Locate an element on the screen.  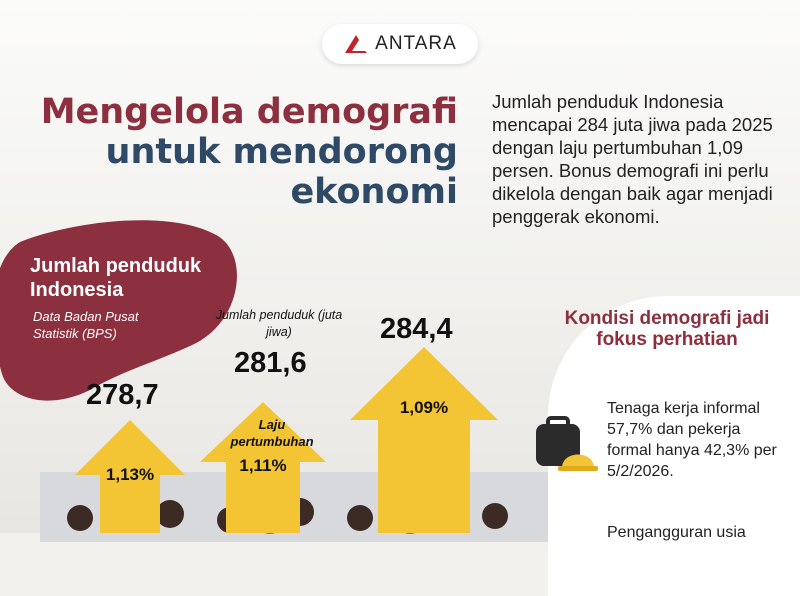
antara-logo: ANTARA is located at coordinates (400, 44).